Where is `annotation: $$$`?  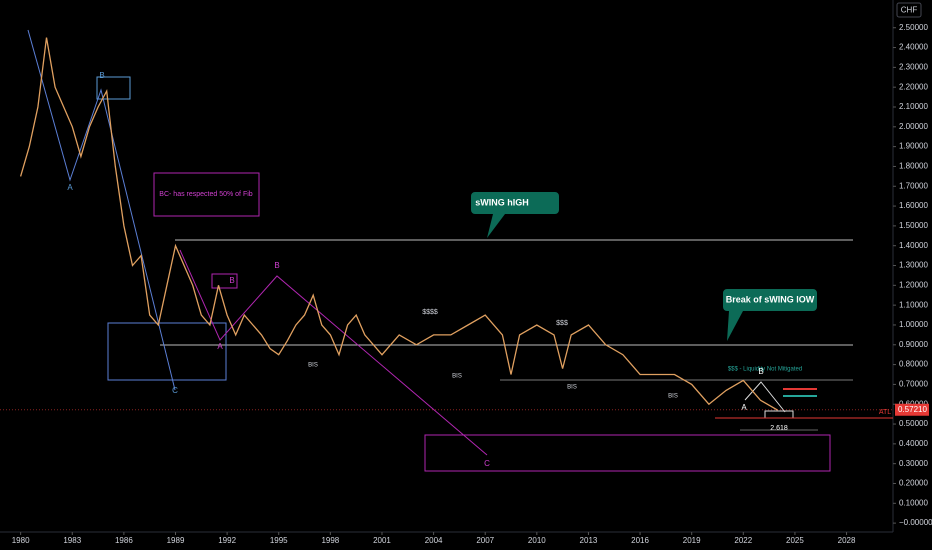 annotation: $$$ is located at coordinates (562, 323).